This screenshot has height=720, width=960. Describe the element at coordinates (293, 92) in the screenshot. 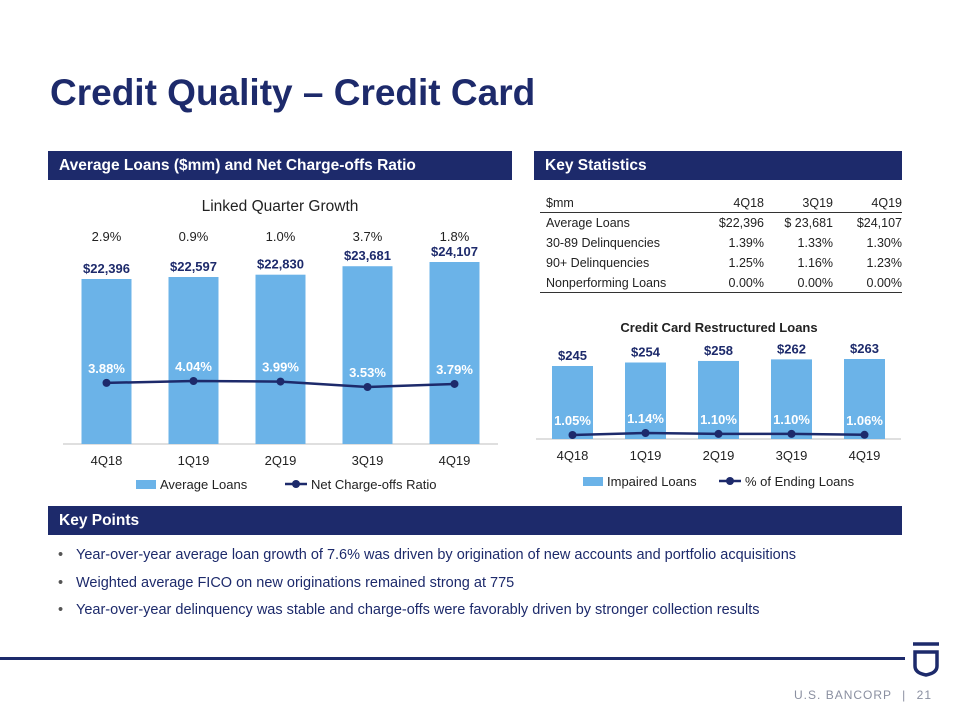

I see `page-title: Credit Quality – Credit Card` at that location.